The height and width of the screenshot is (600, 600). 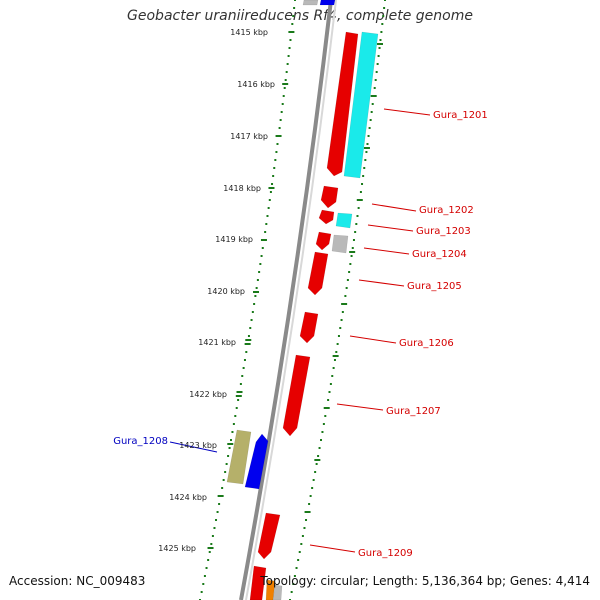 I want to click on gene-label: Gura_1208, so click(x=140, y=441).